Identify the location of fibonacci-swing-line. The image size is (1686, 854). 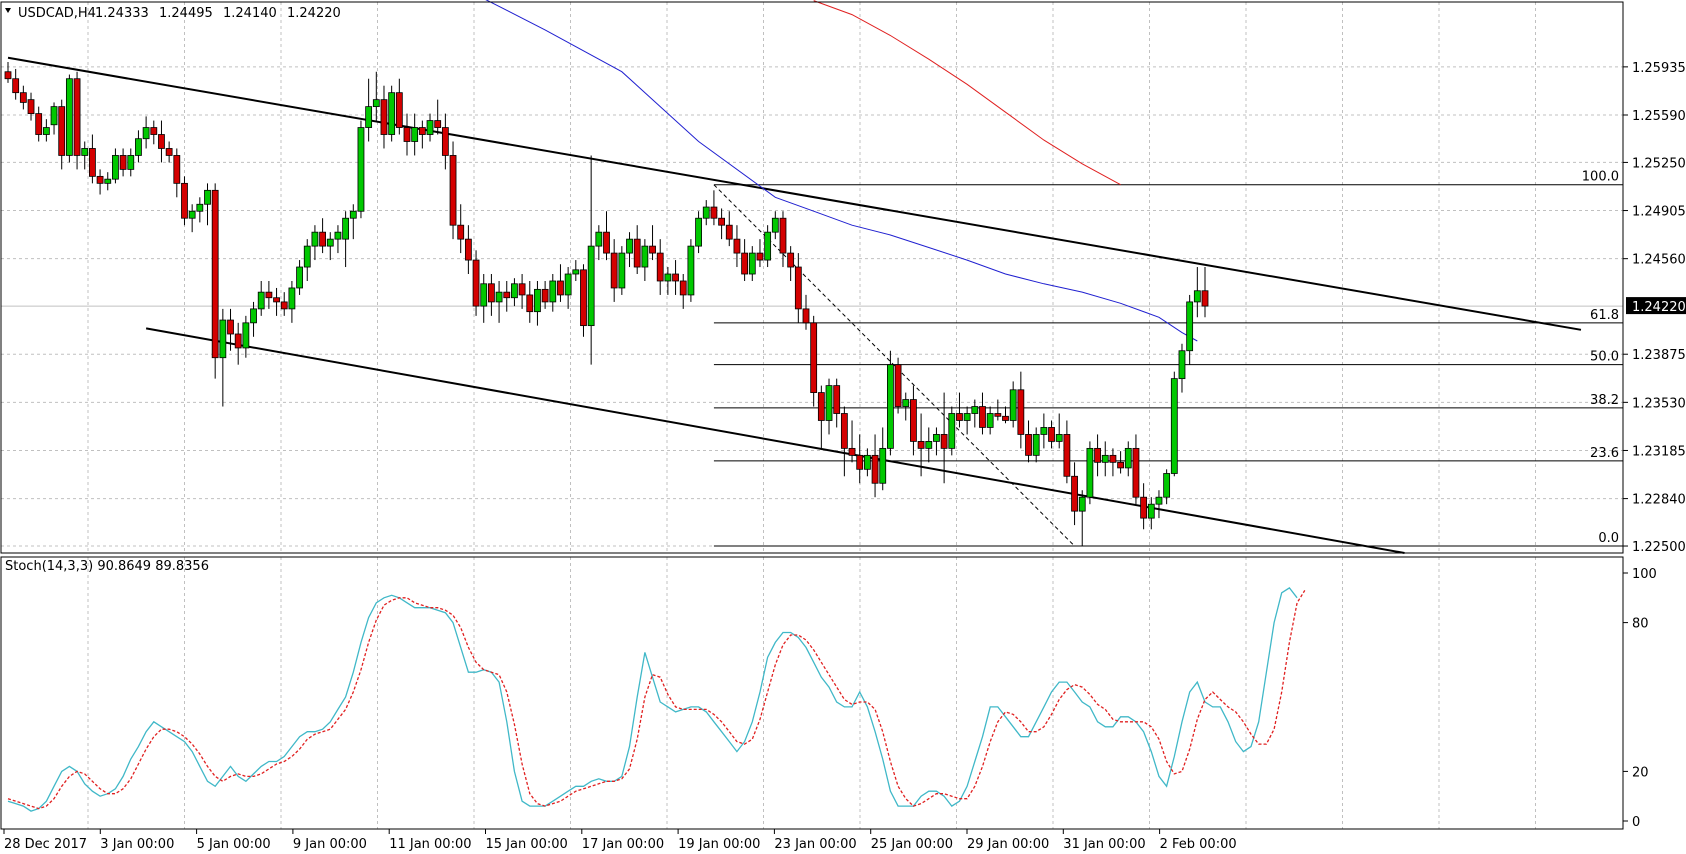
(894, 365).